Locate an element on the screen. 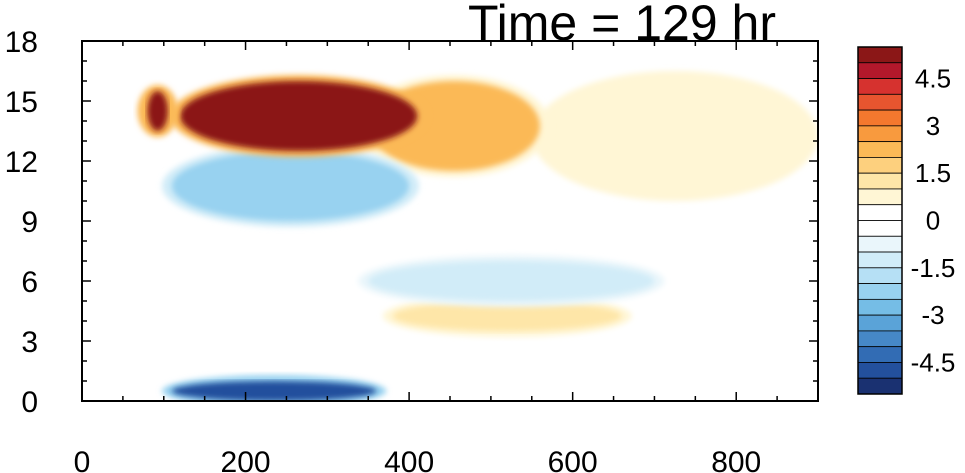 The width and height of the screenshot is (965, 473). colorbar-label: -4.5 is located at coordinates (933, 362).